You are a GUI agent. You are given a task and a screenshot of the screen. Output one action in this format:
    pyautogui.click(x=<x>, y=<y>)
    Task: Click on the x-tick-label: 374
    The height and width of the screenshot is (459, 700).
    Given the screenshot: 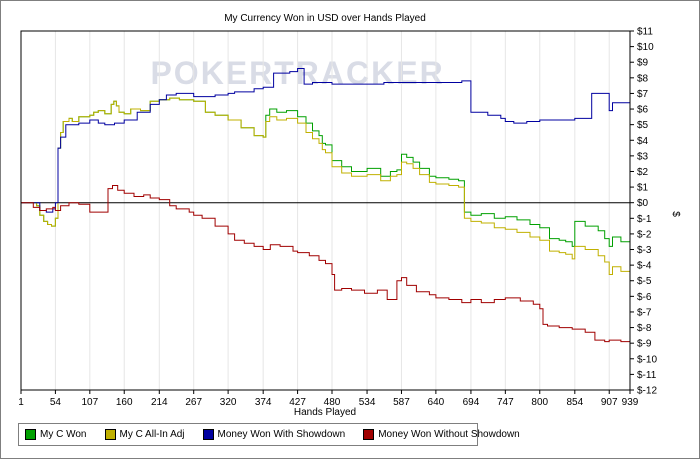 What is the action you would take?
    pyautogui.click(x=263, y=402)
    